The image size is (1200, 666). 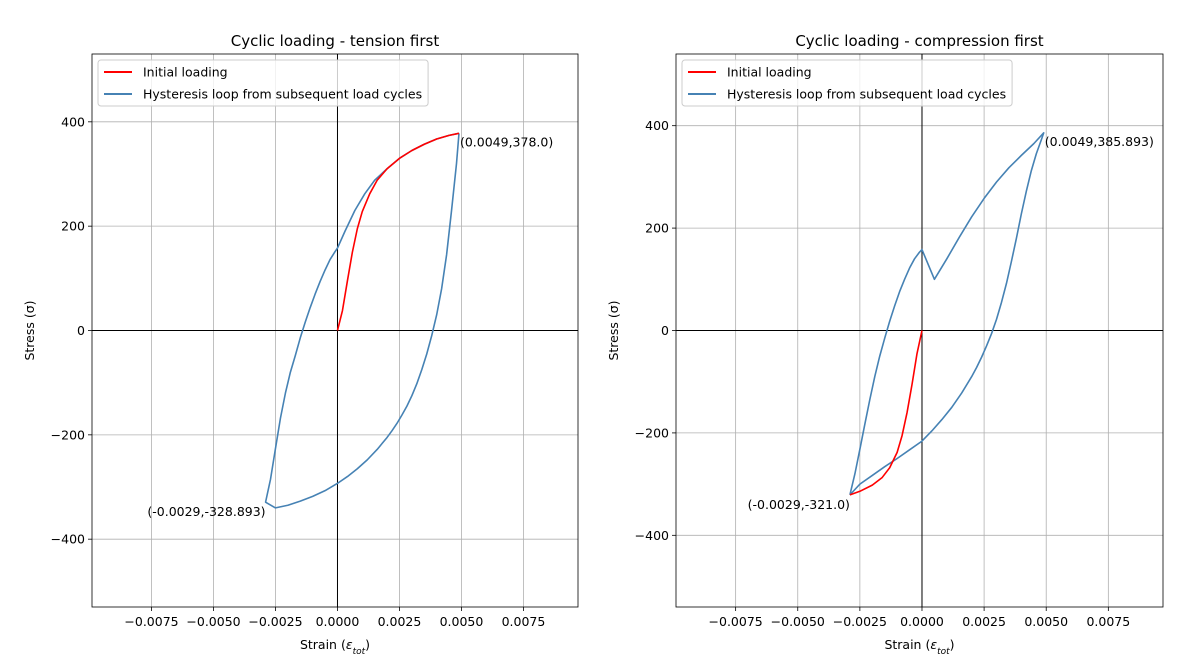 What do you see at coordinates (799, 504) in the screenshot?
I see `annotation-min-point: (-0.0029,-321.0)` at bounding box center [799, 504].